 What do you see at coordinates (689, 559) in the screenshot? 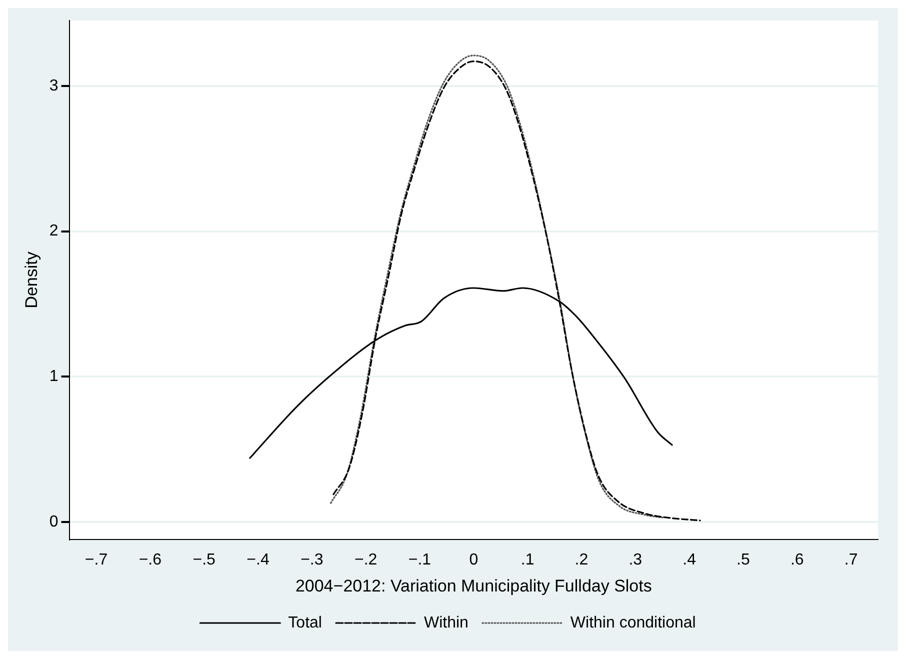
I see `x-tick-label: .4` at bounding box center [689, 559].